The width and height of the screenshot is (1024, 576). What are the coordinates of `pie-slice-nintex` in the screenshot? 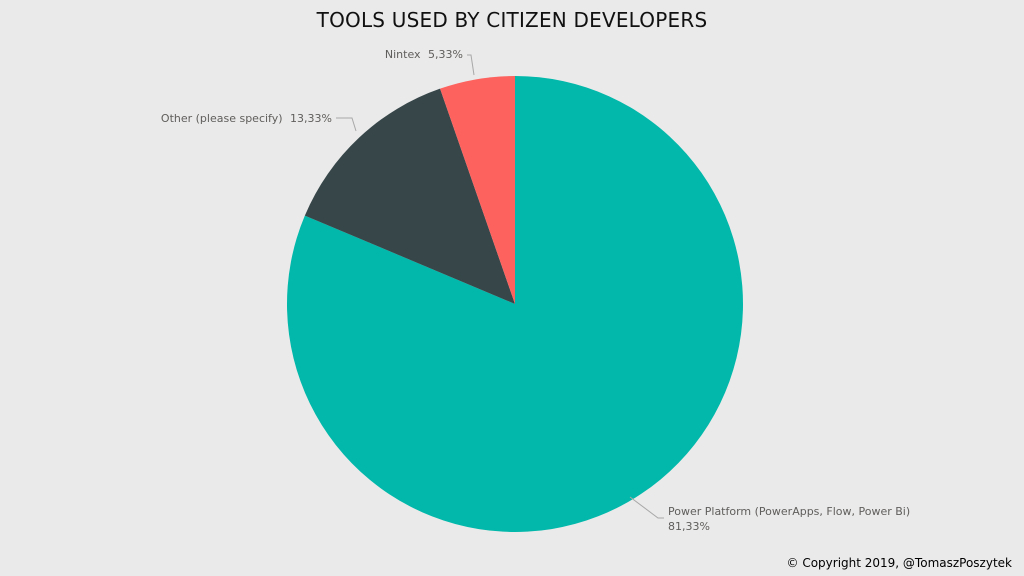 It's located at (477, 190).